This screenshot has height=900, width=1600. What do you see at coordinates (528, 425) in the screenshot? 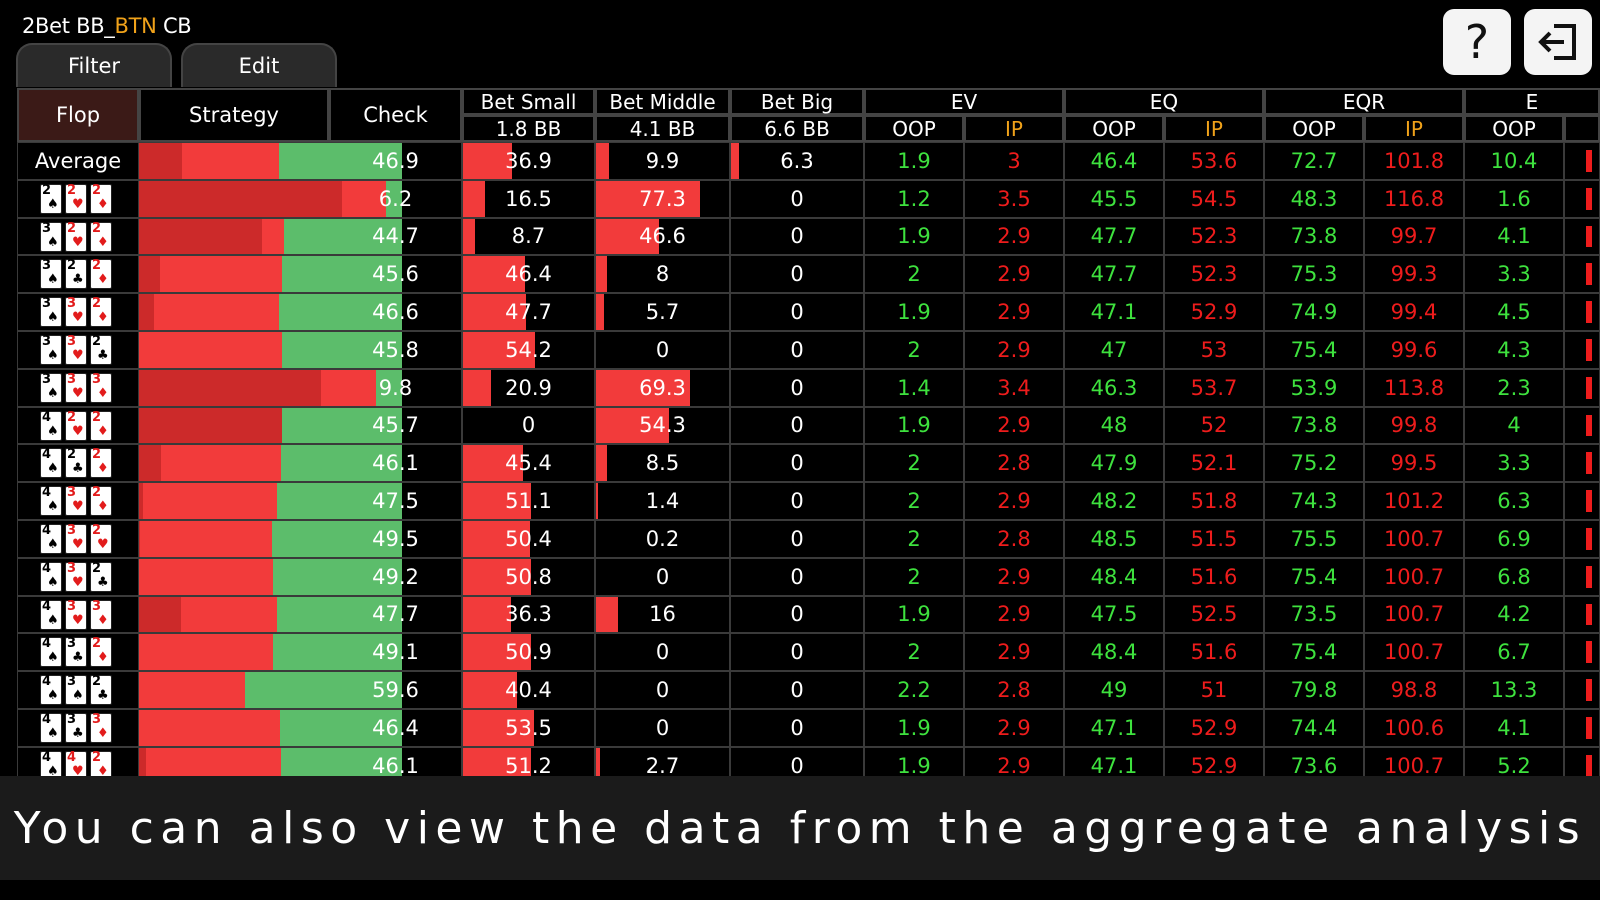
I see `bet-value-bs: 0` at bounding box center [528, 425].